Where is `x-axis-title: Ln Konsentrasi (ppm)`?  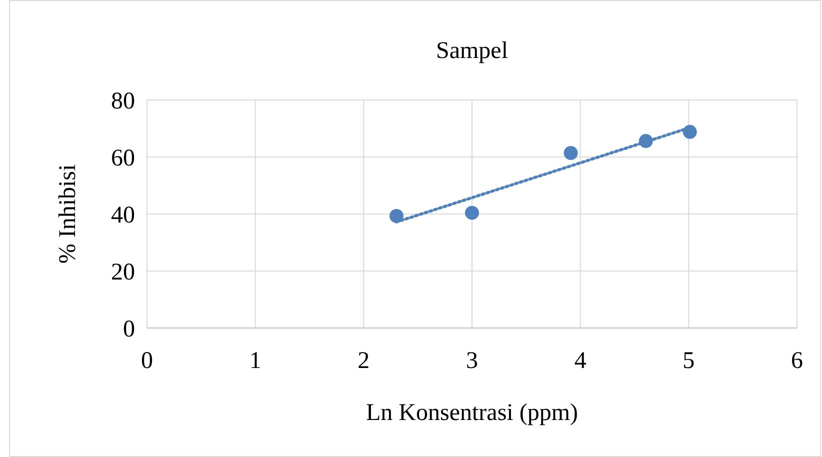 x-axis-title: Ln Konsentrasi (ppm) is located at coordinates (472, 413).